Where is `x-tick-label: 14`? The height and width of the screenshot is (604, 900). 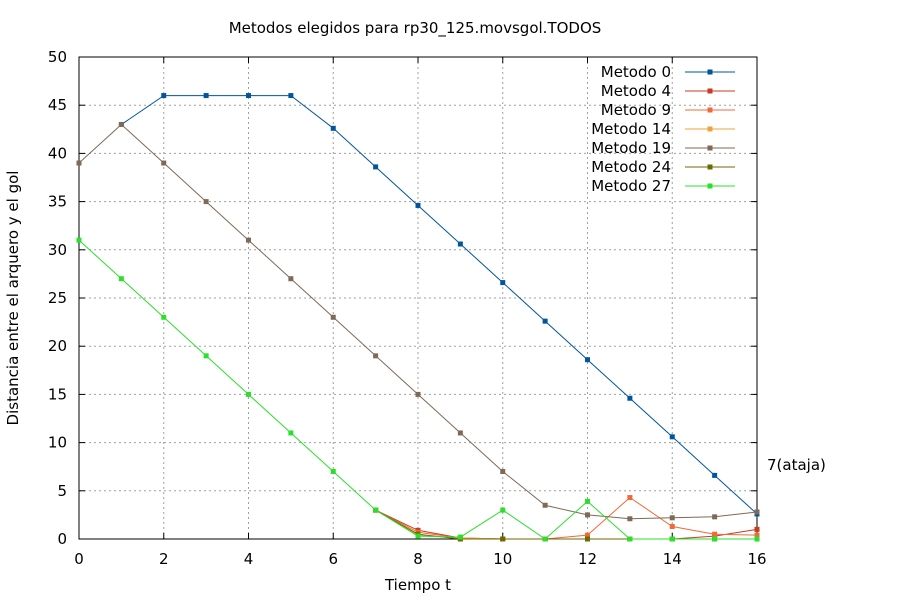
x-tick-label: 14 is located at coordinates (672, 559).